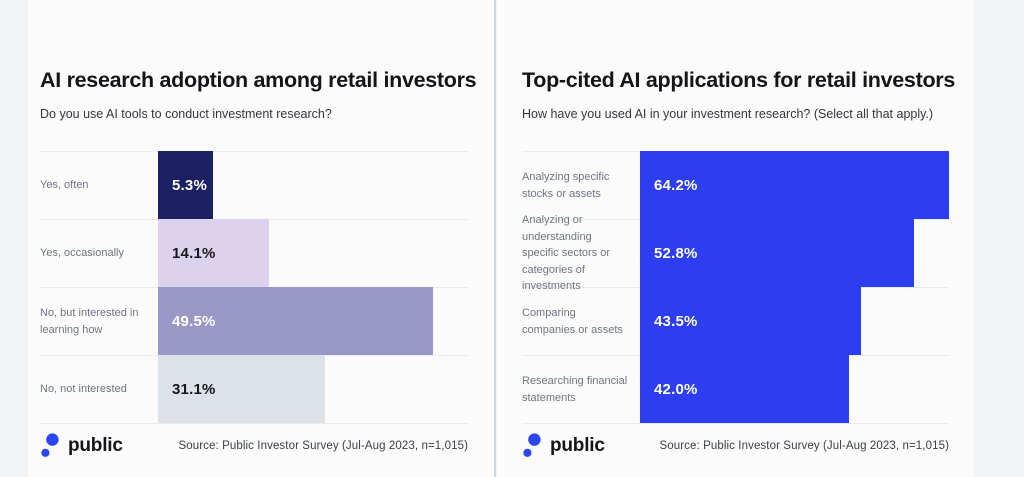  I want to click on bar-track: 31.1%, so click(313, 389).